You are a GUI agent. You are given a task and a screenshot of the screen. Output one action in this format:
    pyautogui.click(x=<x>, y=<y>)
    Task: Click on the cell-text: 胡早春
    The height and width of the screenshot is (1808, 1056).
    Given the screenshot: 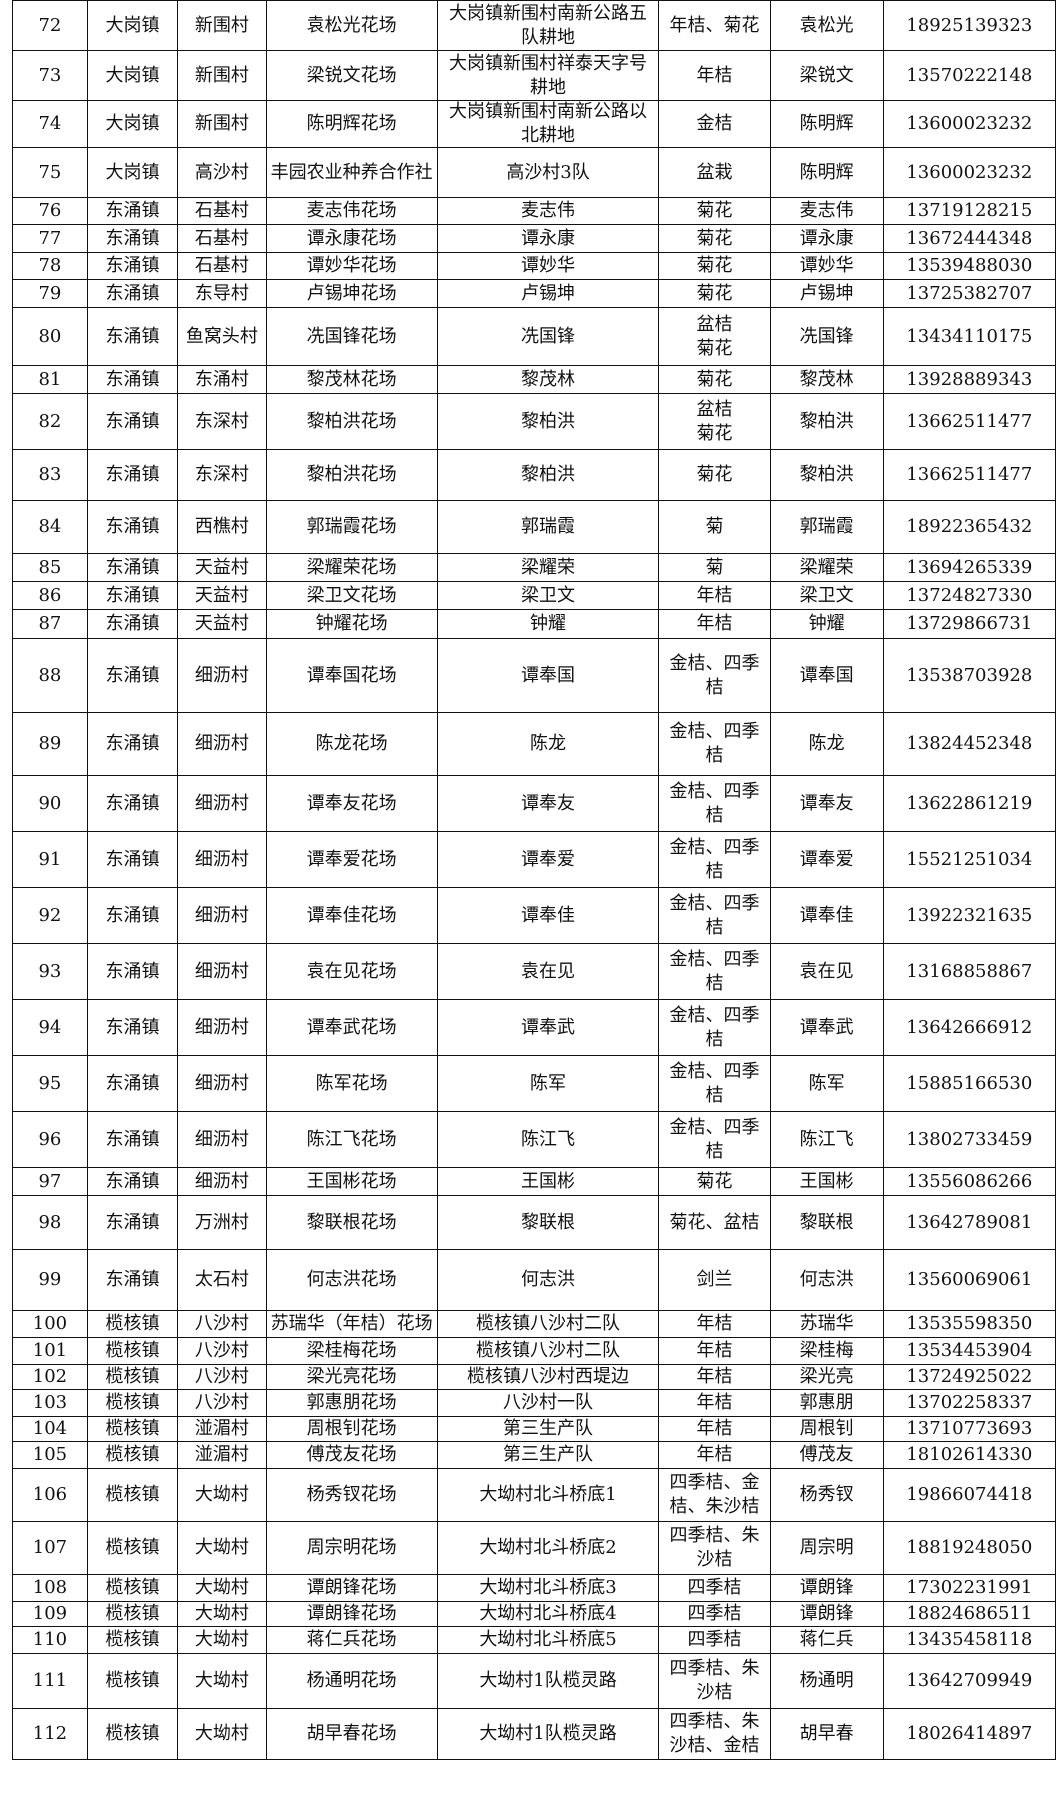 What is the action you would take?
    pyautogui.click(x=826, y=1733)
    